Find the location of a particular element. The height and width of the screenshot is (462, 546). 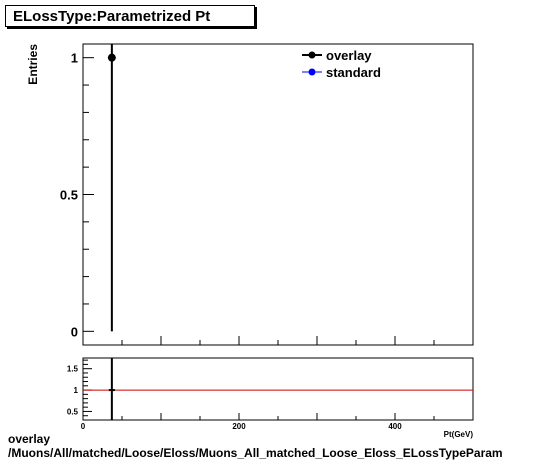

ratio-y-tick-label: 1.5 is located at coordinates (73, 369).